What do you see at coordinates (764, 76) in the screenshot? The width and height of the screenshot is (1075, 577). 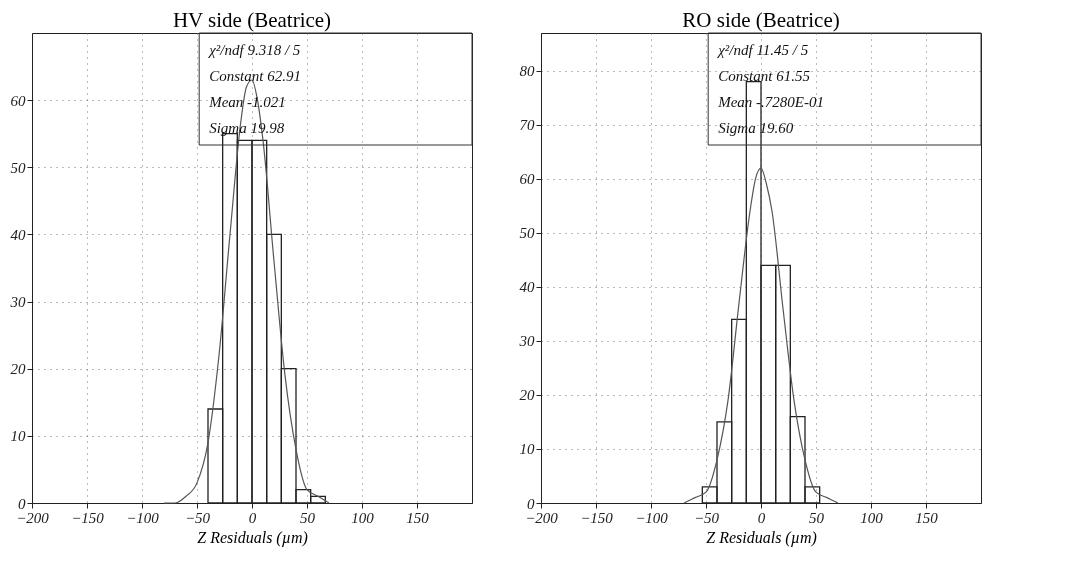 I see `annotation: Constant 61.55` at bounding box center [764, 76].